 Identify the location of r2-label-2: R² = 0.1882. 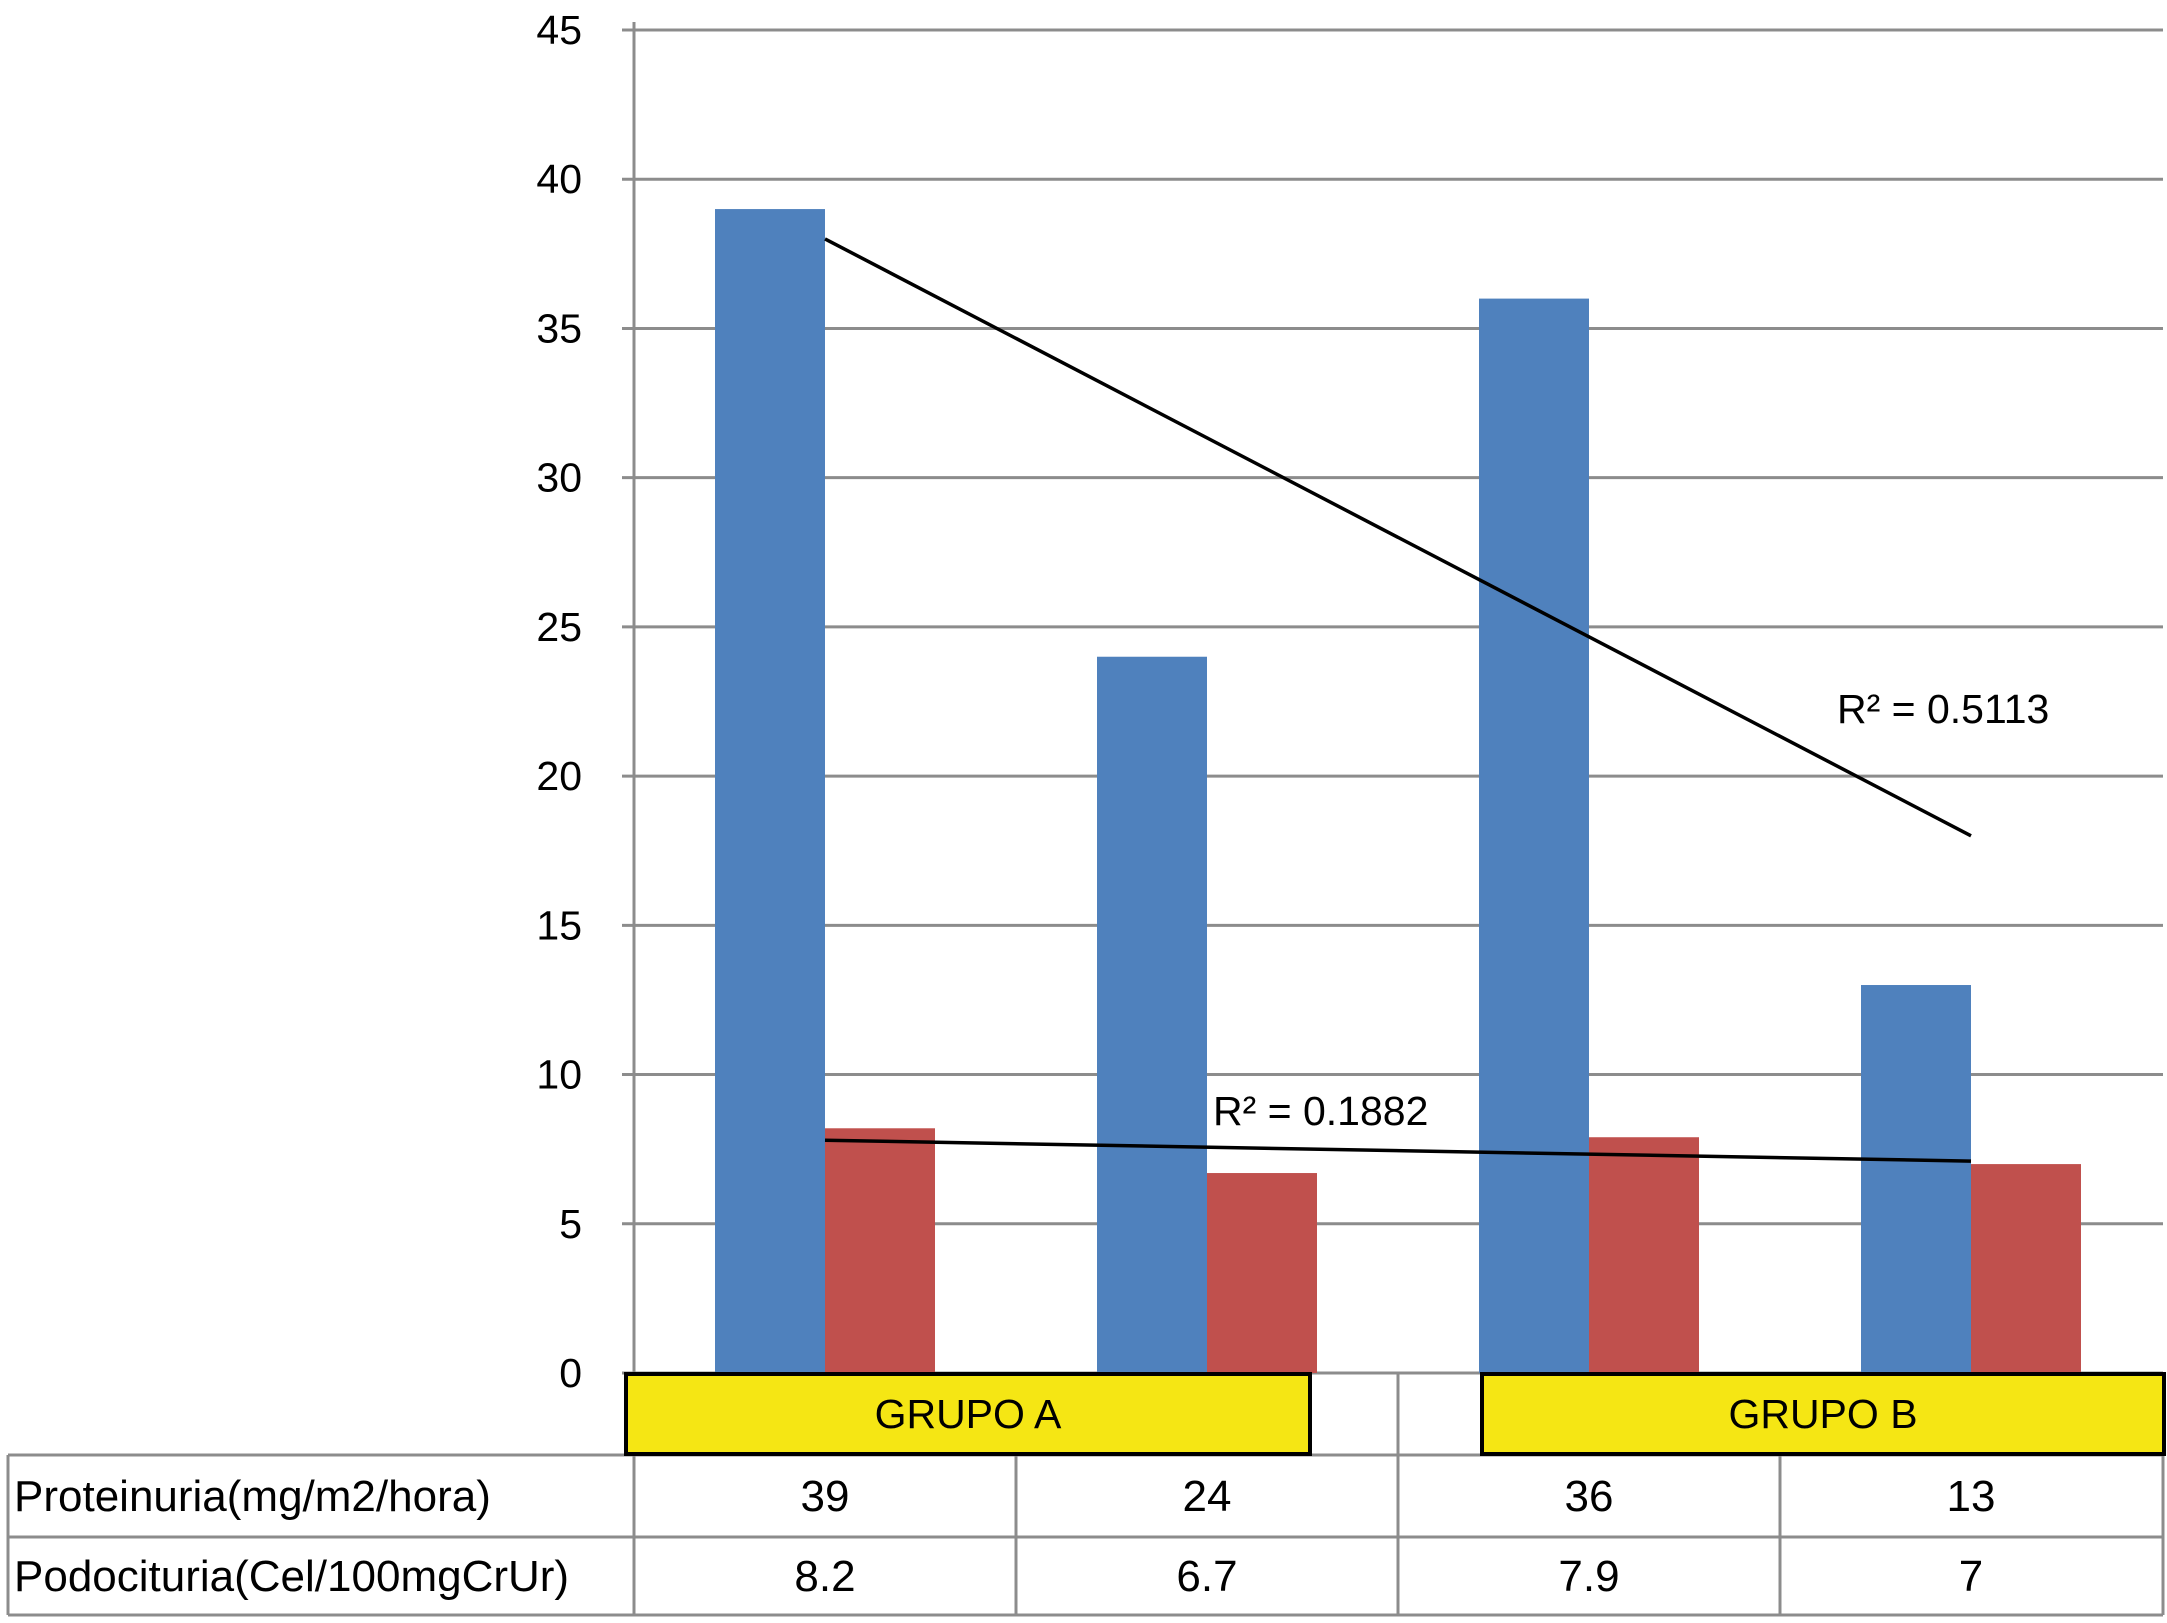
(1320, 1111).